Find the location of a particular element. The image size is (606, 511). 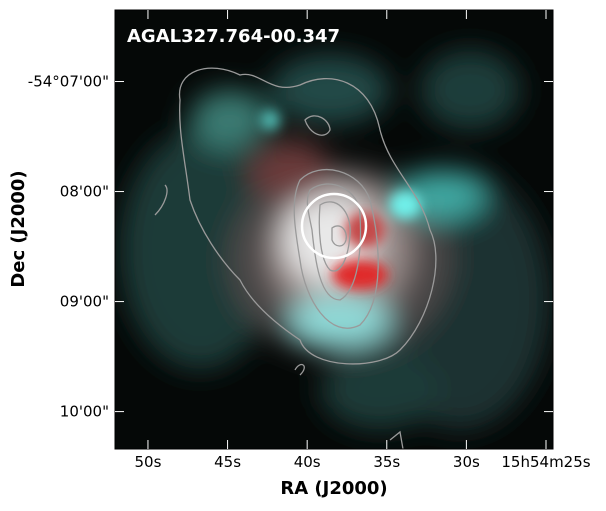

y-tick-label: 08'00" is located at coordinates (84, 192).